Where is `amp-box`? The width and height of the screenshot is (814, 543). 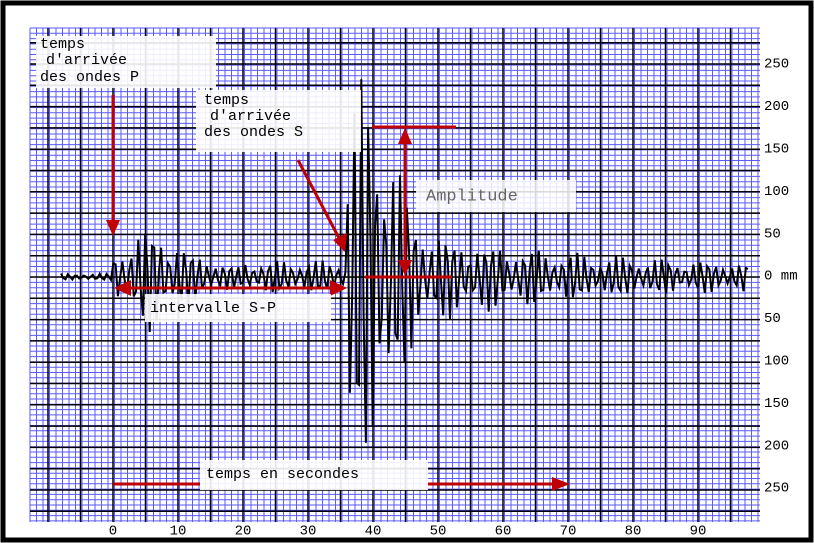 amp-box is located at coordinates (496, 196).